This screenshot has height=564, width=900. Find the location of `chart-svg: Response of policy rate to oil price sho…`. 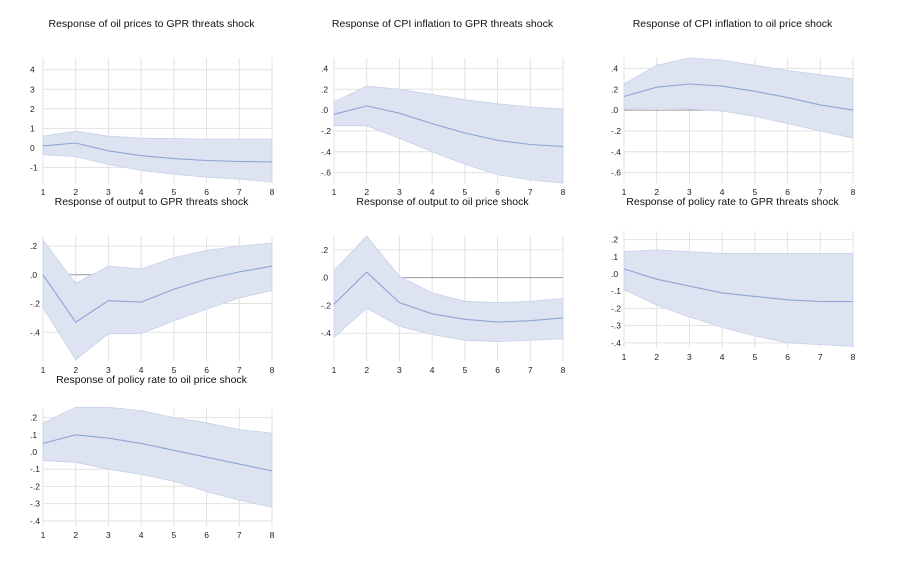

chart-svg: Response of policy rate to oil price sho… is located at coordinates (152, 457).